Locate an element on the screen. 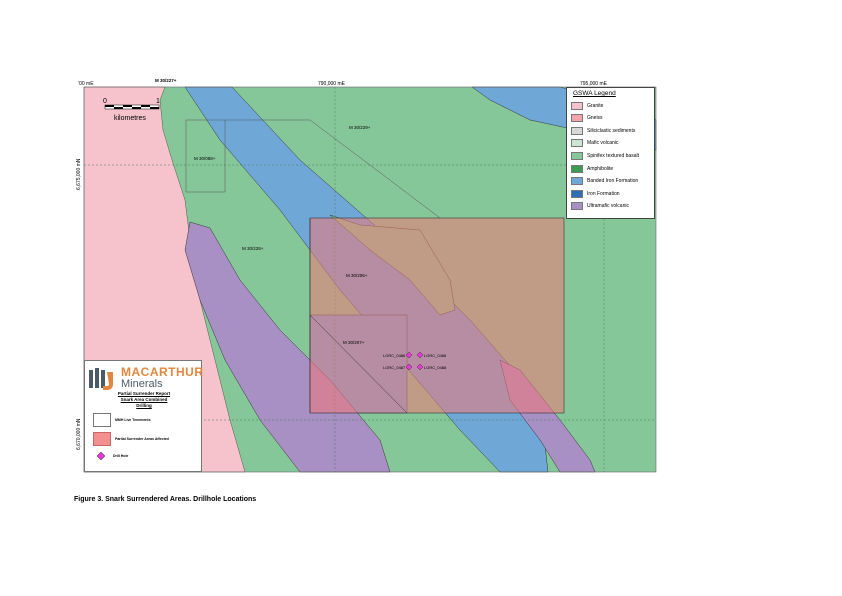 Image resolution: width=842 pixels, height=596 pixels. key-surrender-areas: Partial Surrender Areas Affected is located at coordinates (131, 439).